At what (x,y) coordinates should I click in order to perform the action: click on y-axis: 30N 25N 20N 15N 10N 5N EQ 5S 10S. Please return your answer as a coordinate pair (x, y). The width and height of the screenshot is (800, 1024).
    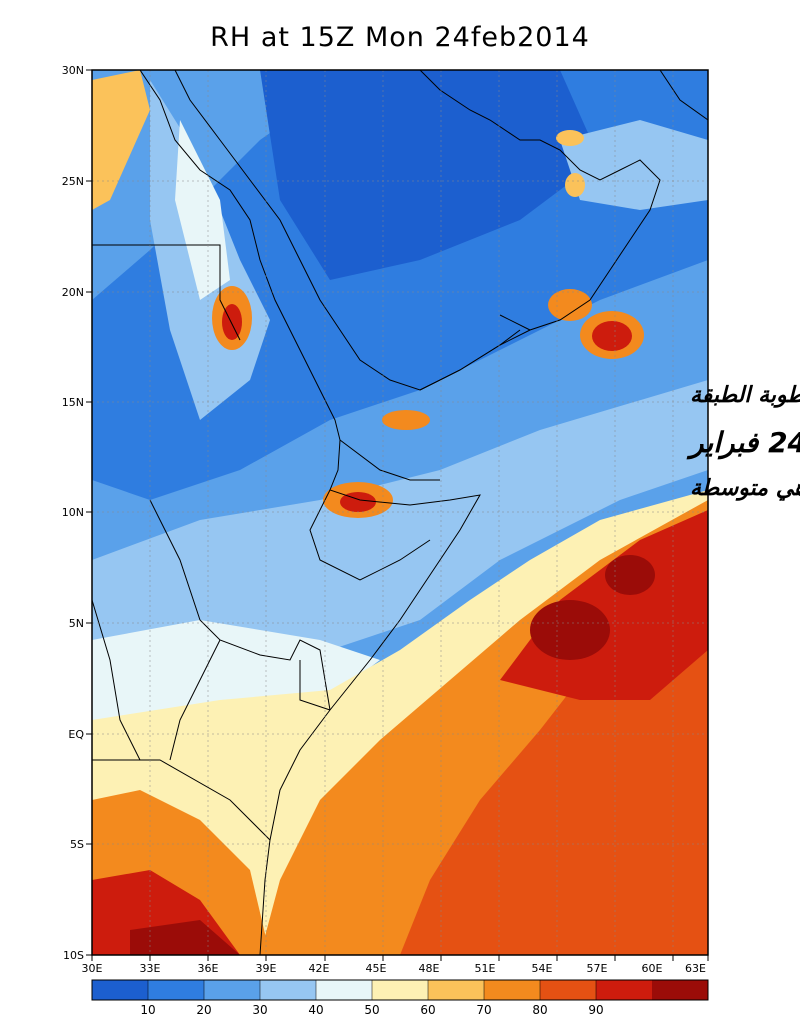
    Looking at the image, I should click on (77, 513).